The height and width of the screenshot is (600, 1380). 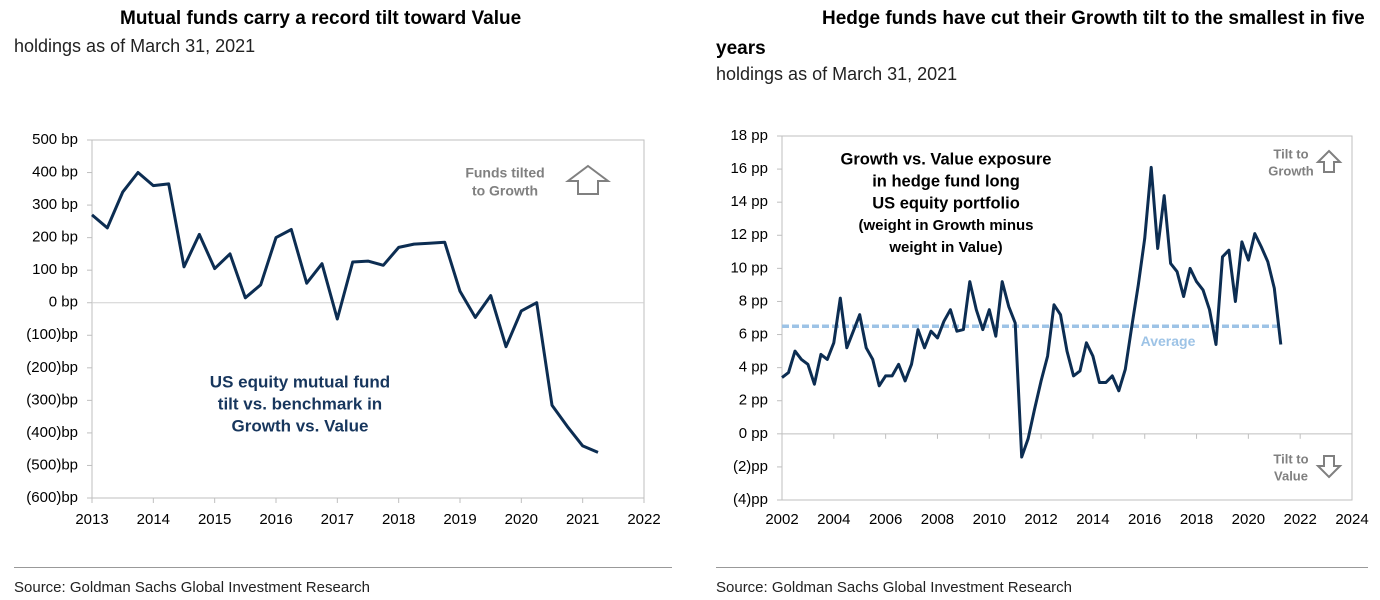 I want to click on y-tick-label: (600)bp, so click(x=52, y=497).